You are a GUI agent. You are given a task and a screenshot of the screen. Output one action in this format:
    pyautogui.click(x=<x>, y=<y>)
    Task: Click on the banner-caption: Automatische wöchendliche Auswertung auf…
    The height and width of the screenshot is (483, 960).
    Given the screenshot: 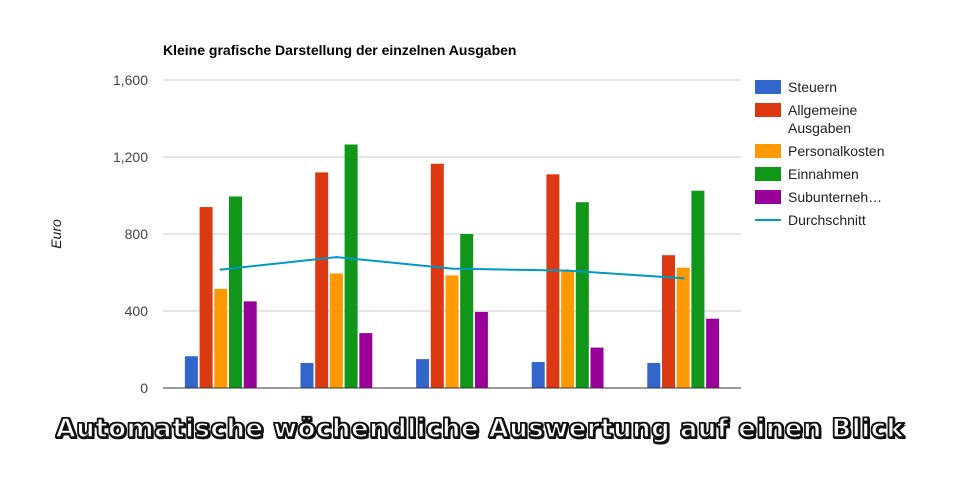 What is the action you would take?
    pyautogui.click(x=480, y=429)
    